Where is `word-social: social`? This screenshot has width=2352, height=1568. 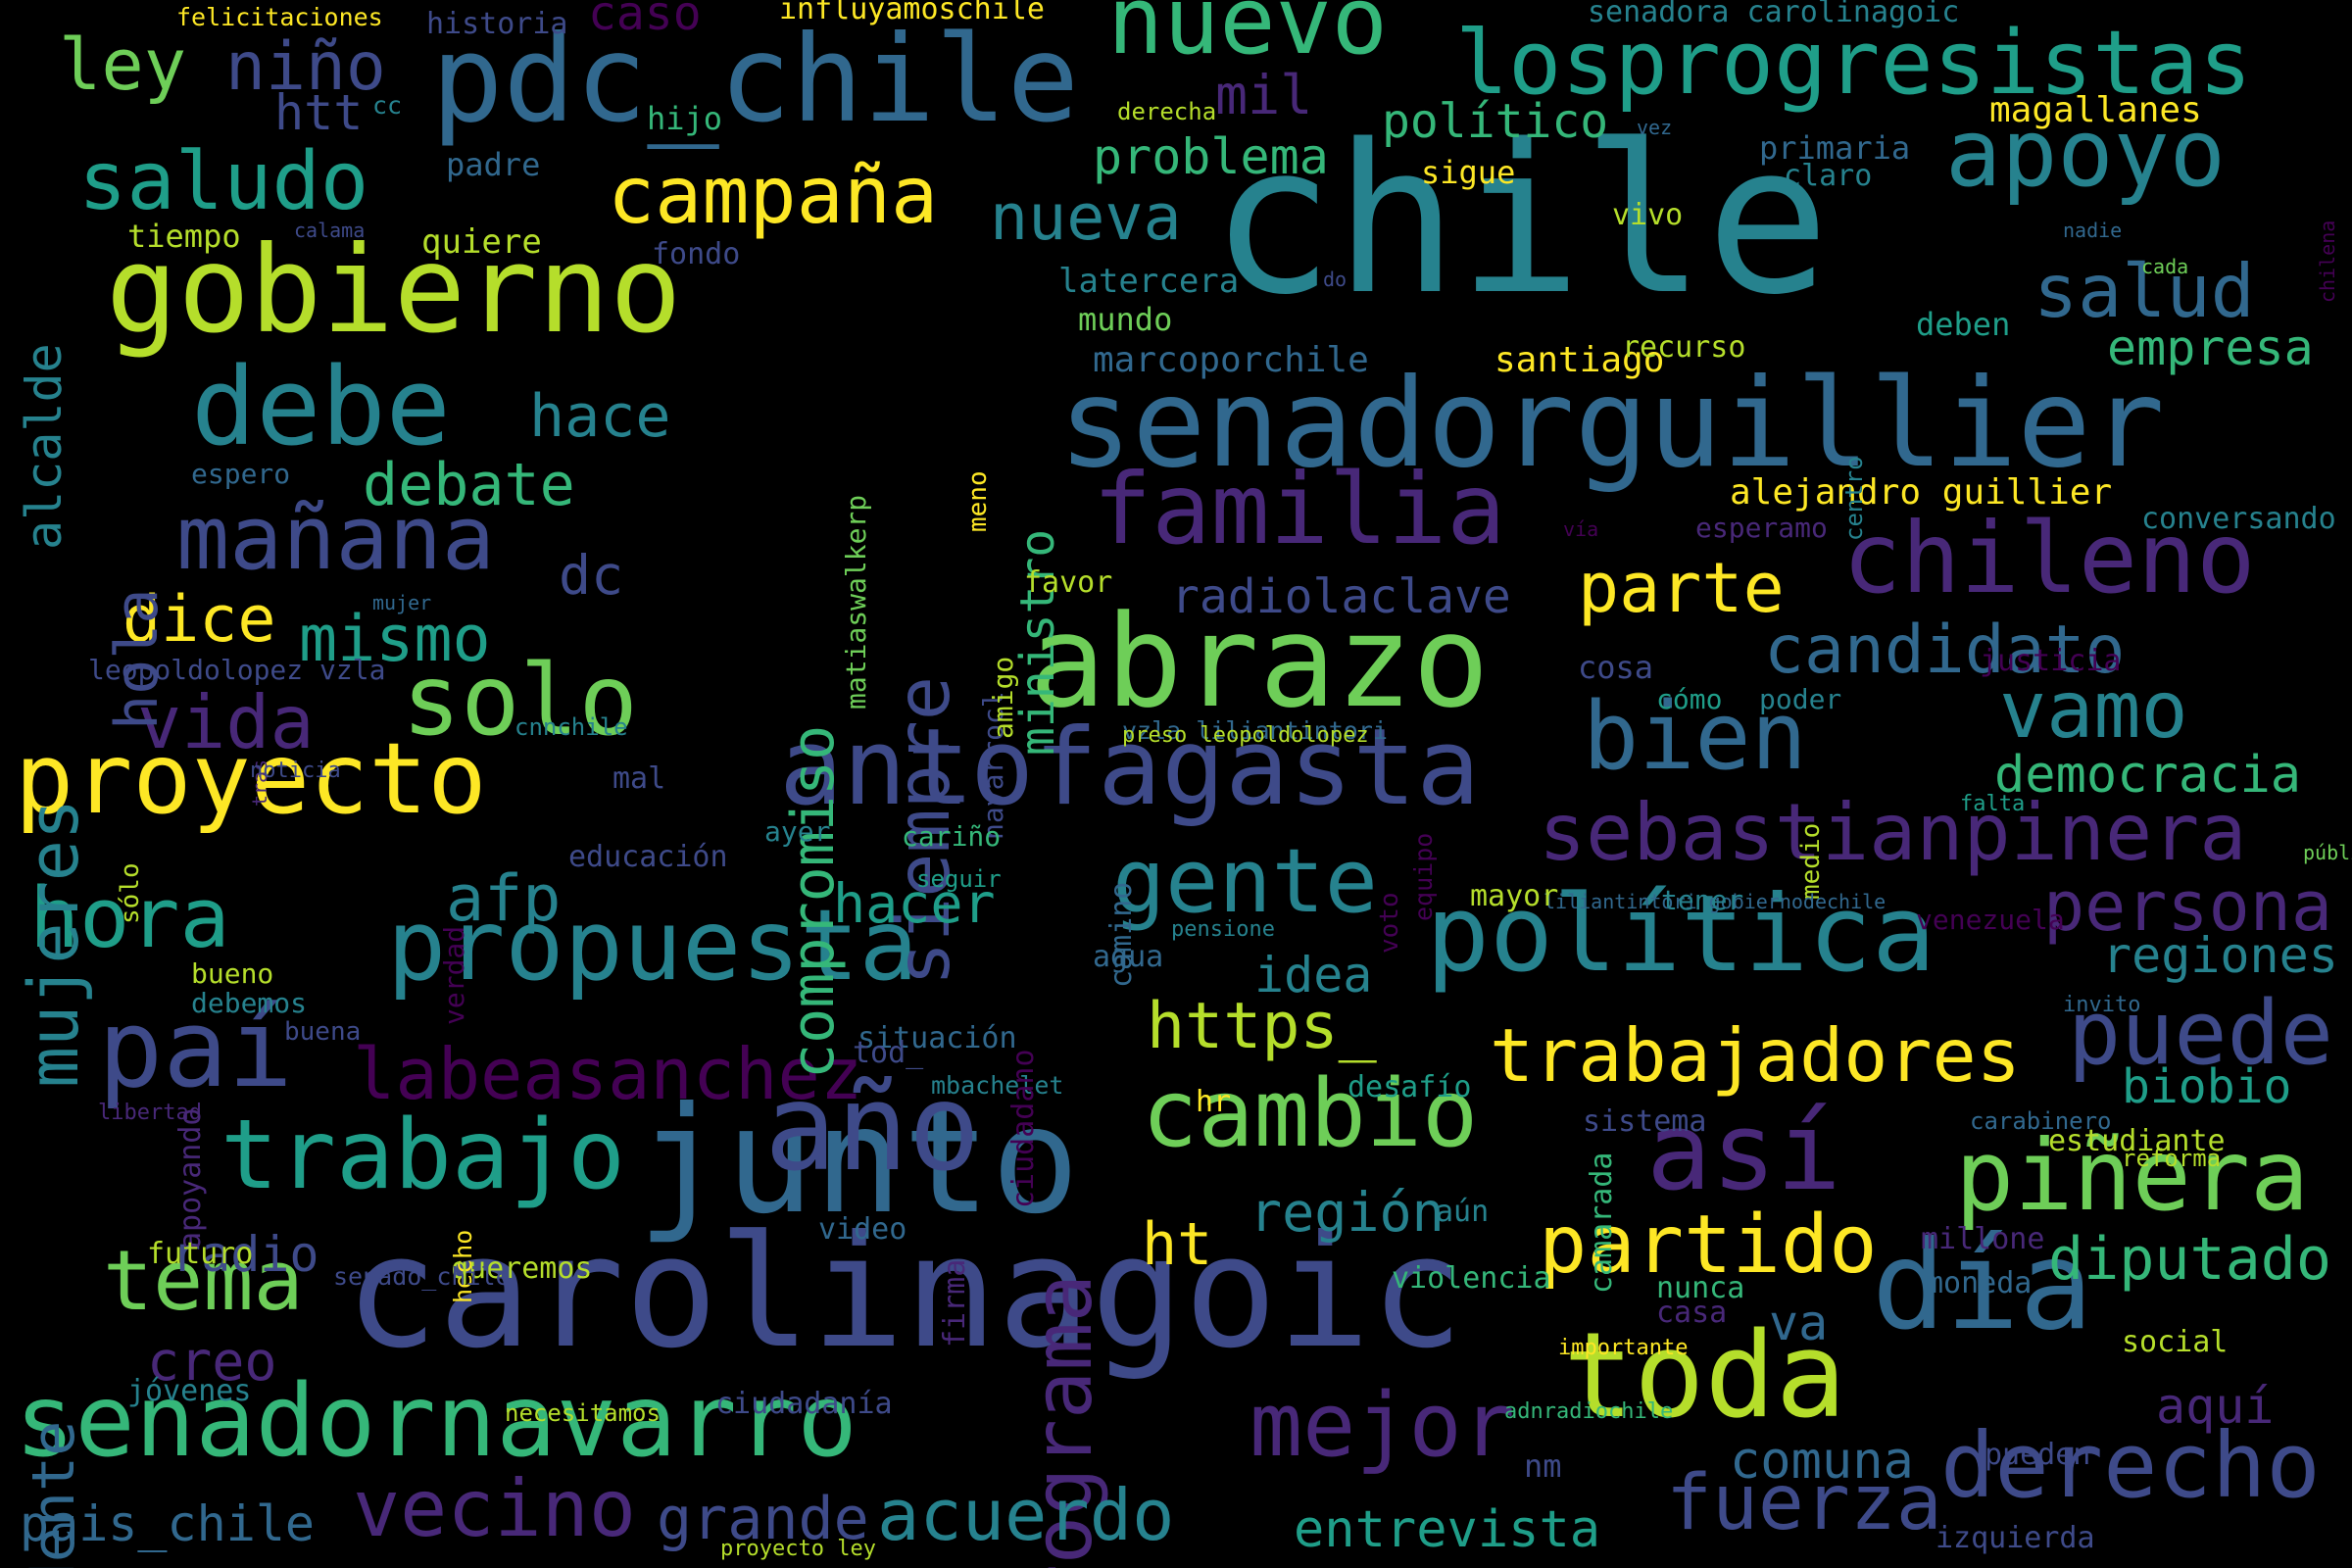 word-social: social is located at coordinates (2175, 1342).